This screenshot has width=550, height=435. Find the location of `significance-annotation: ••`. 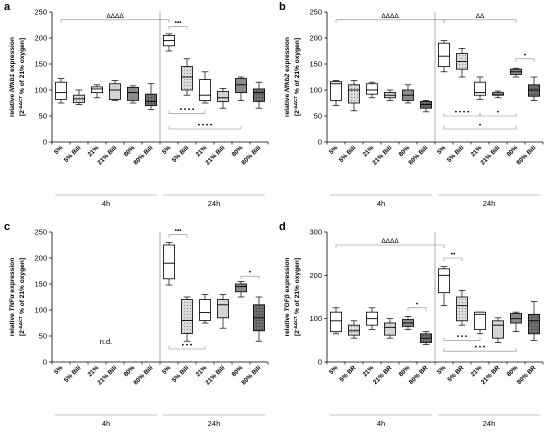

significance-annotation: •• is located at coordinates (453, 256).